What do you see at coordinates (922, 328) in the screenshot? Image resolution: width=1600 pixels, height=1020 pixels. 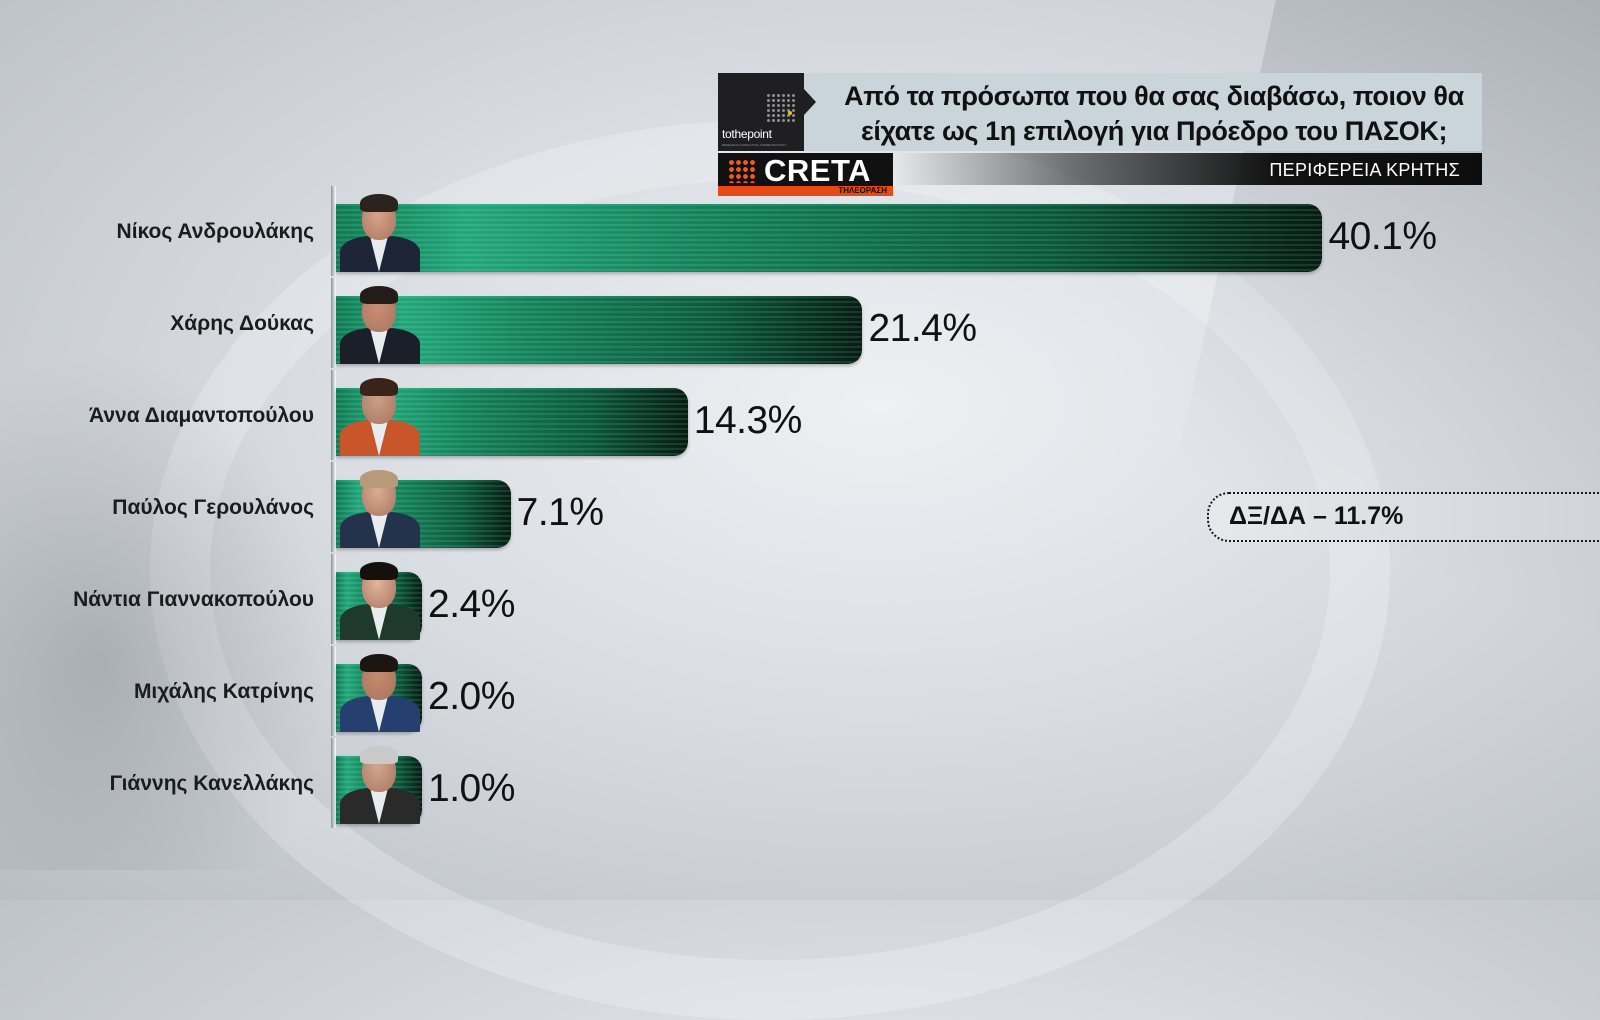 I see `data-label: 21.4%` at bounding box center [922, 328].